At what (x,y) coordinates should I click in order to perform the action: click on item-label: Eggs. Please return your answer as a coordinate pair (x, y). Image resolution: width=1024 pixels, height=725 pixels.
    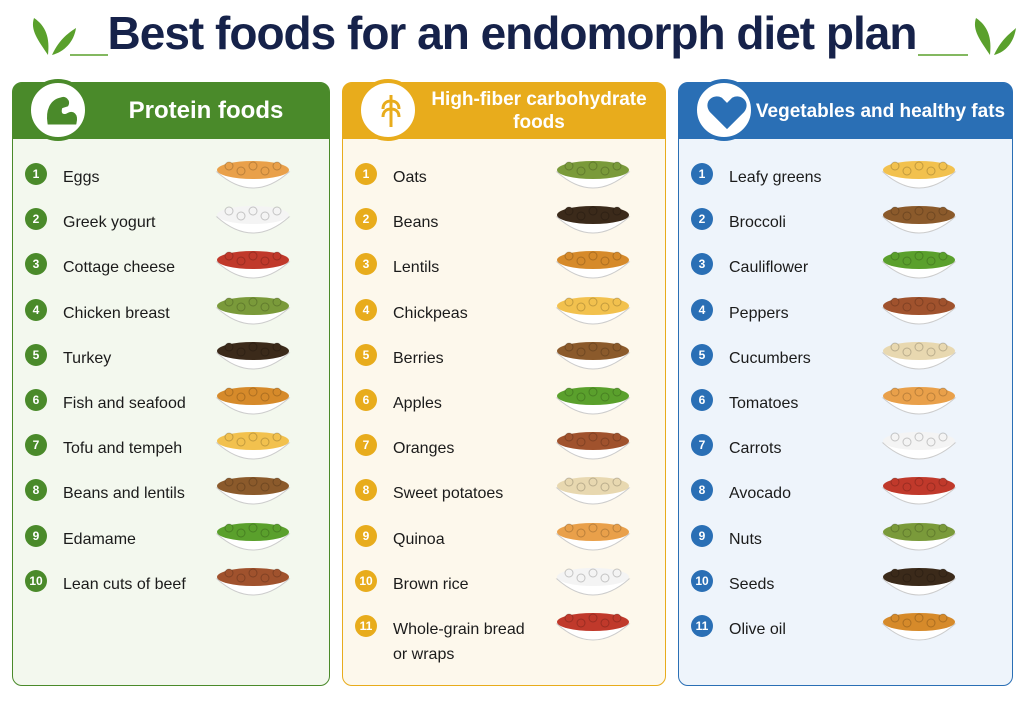
    Looking at the image, I should click on (81, 177).